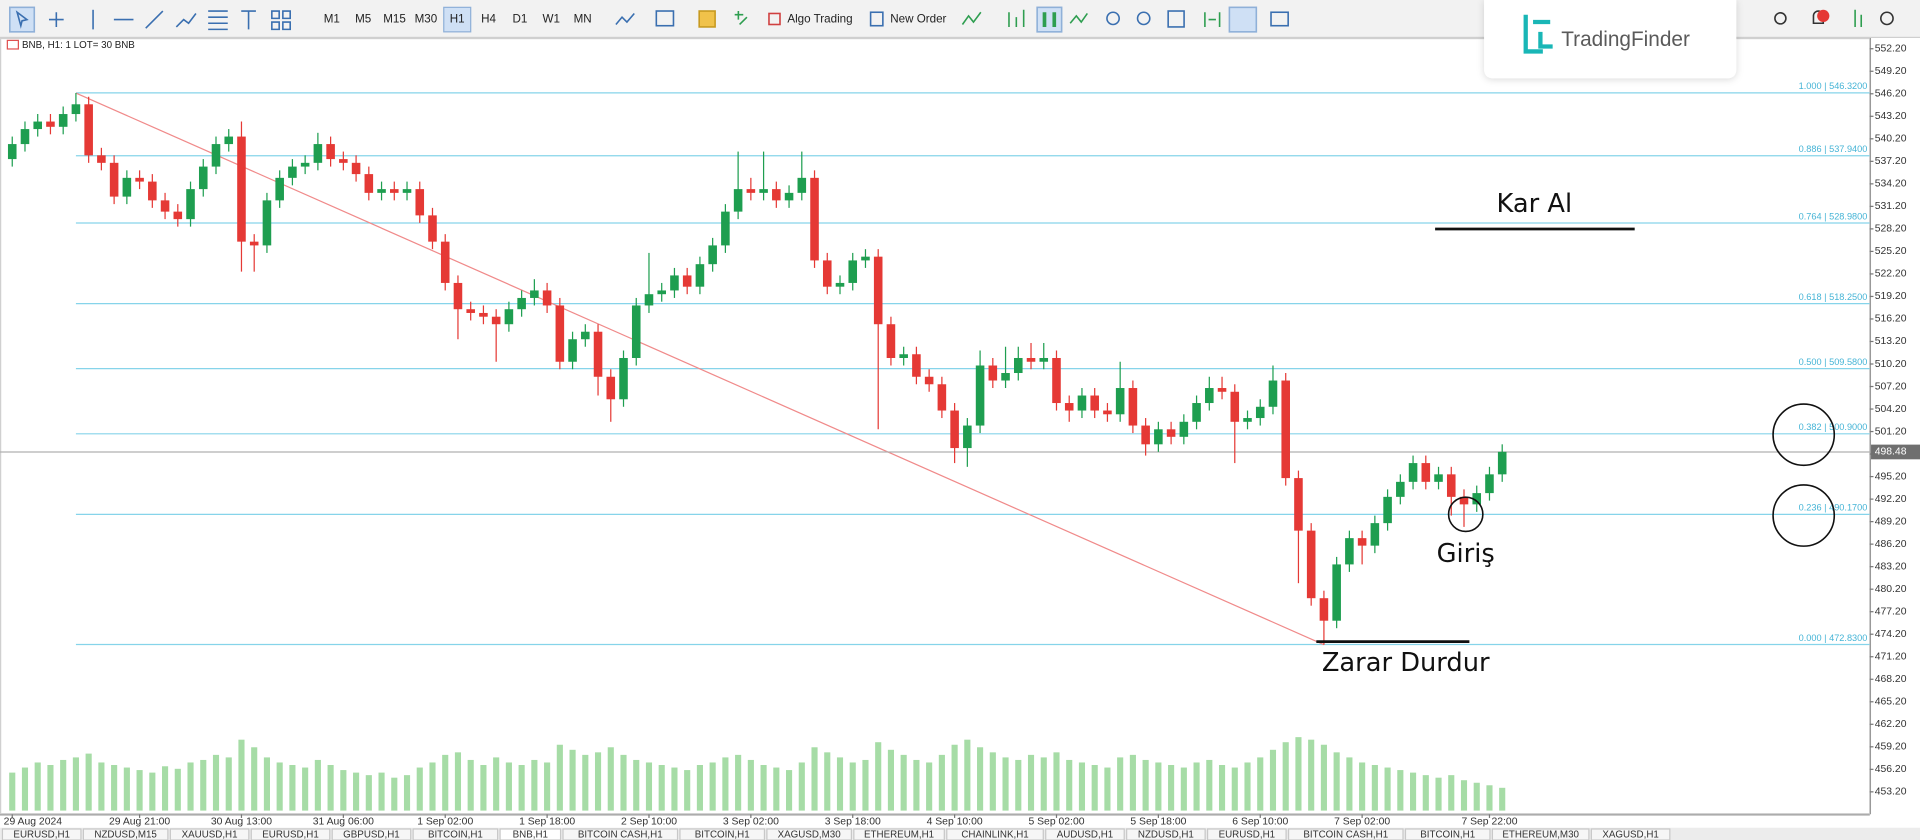 Image resolution: width=1920 pixels, height=840 pixels. Describe the element at coordinates (625, 18) in the screenshot. I see `chart-type-icon` at that location.